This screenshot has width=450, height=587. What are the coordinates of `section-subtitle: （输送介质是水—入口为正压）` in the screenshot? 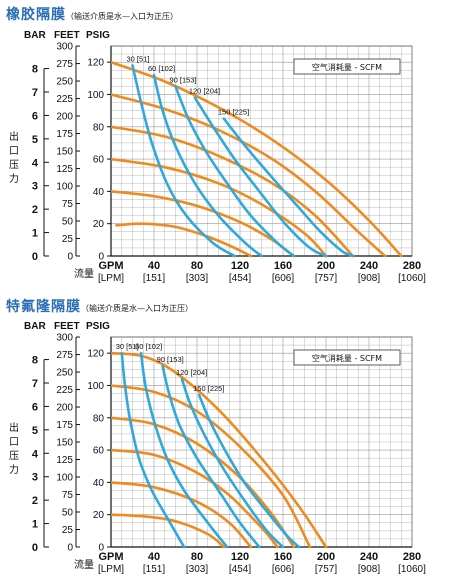 It's located at (122, 16).